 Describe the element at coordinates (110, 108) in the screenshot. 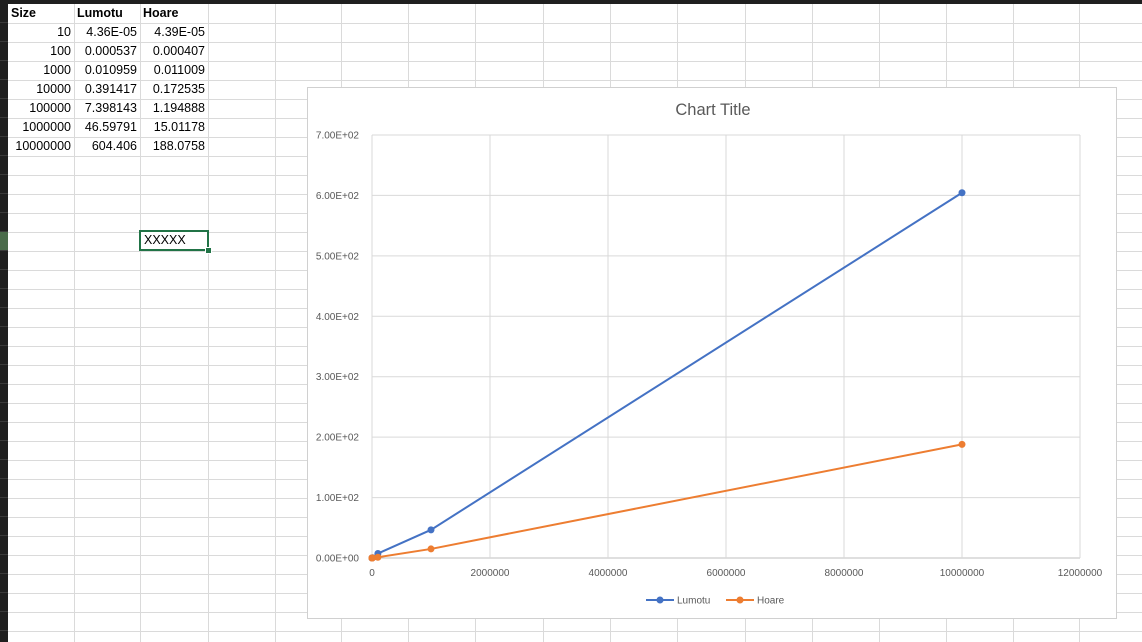

I see `cell-lumotu: 7.398143` at that location.